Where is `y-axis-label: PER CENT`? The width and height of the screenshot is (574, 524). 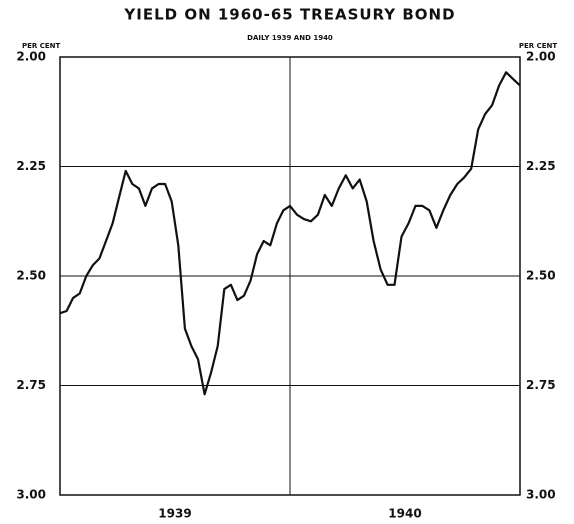 y-axis-label: PER CENT is located at coordinates (41, 46).